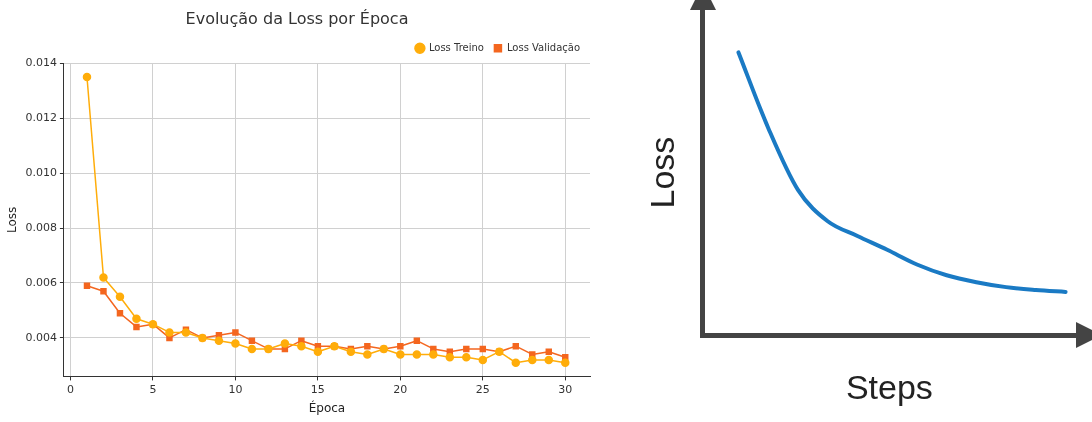 This screenshot has height=422, width=1092. What do you see at coordinates (889, 386) in the screenshot?
I see `x-axis-title: Steps` at bounding box center [889, 386].